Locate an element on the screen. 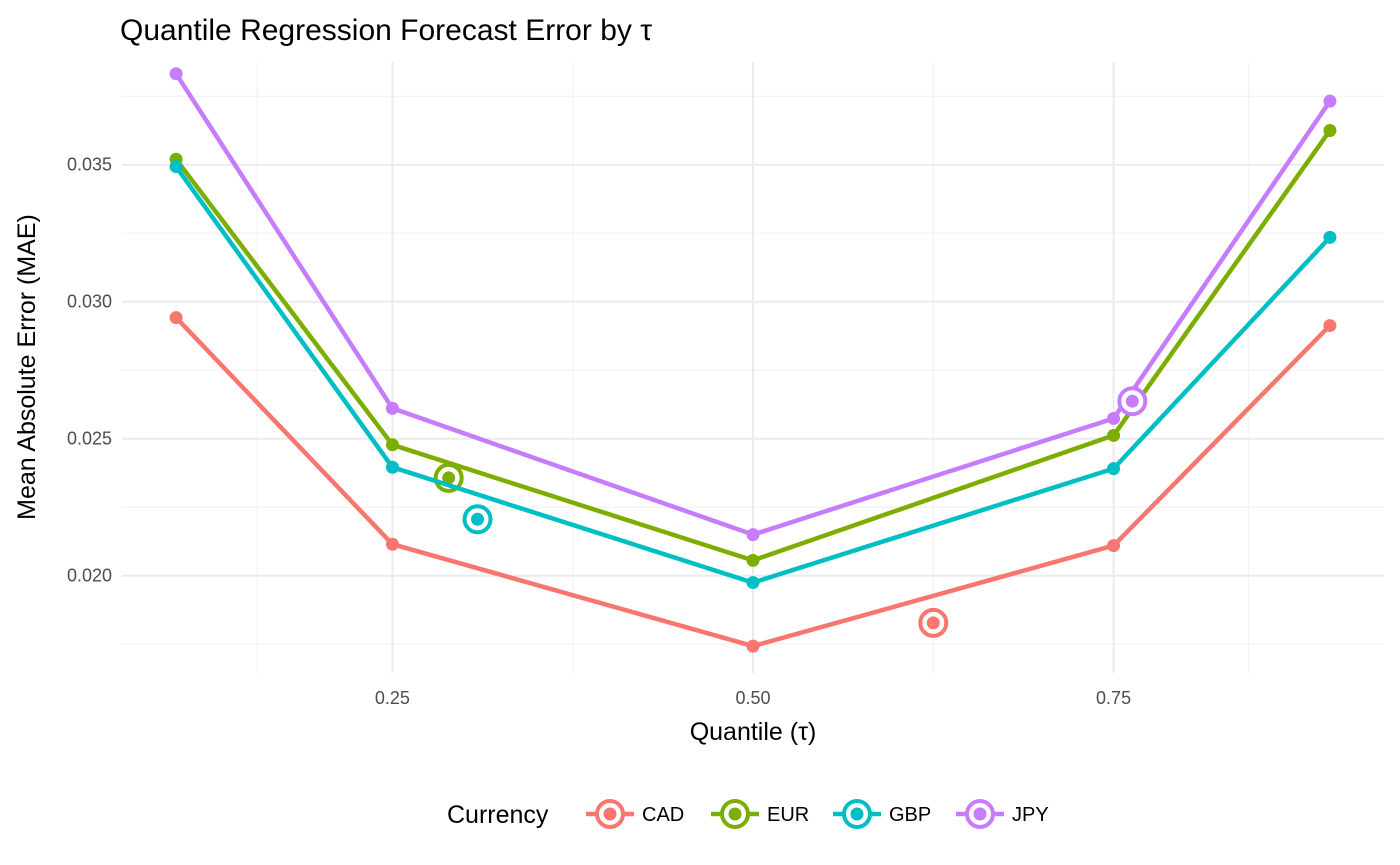 The width and height of the screenshot is (1400, 865). y-axis-ticks: 0.020 0.025 0.030 0.035 is located at coordinates (89, 370).